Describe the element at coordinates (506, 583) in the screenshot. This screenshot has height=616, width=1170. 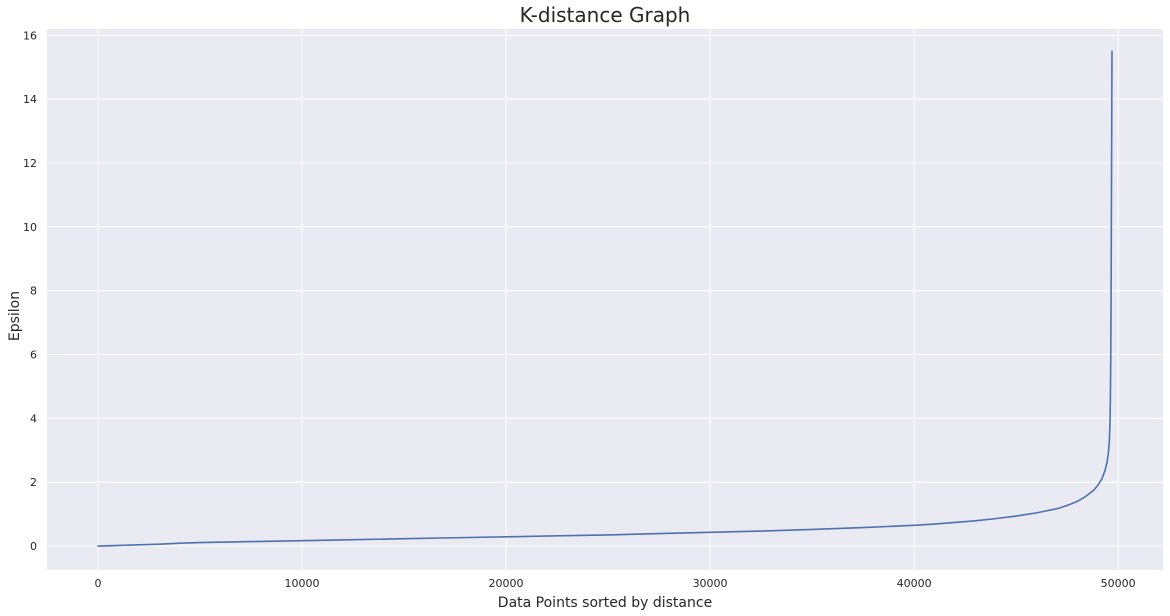
I see `x-tick-label: 20000` at that location.